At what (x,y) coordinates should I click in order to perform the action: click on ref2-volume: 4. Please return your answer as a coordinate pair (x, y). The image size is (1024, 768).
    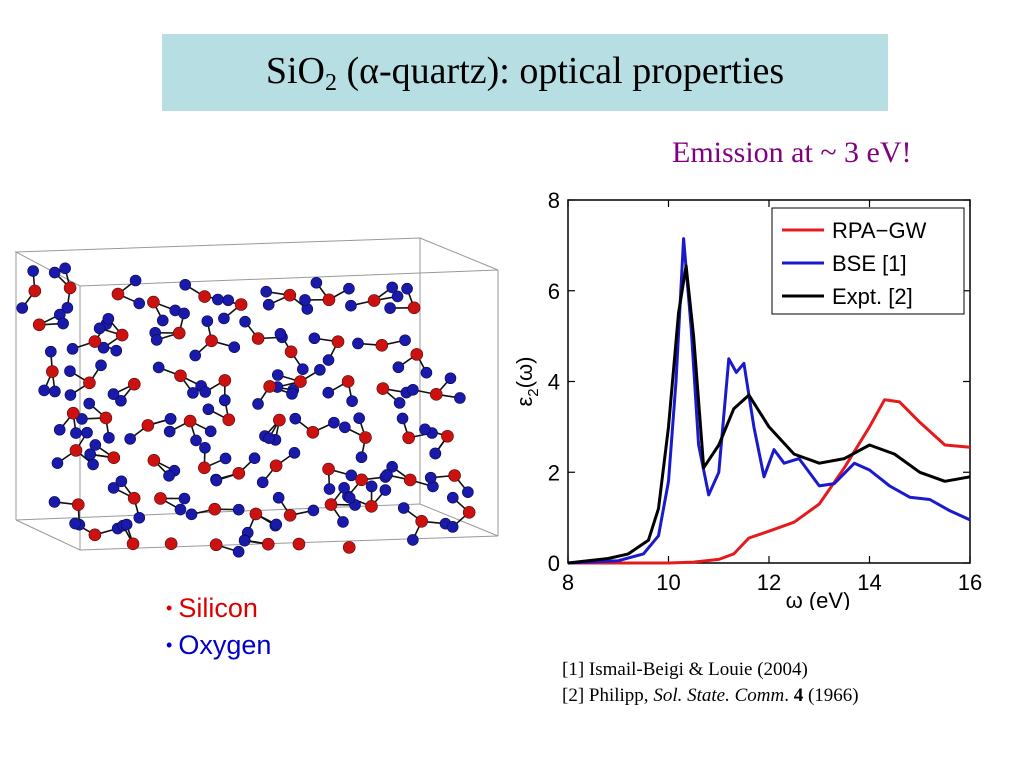
    Looking at the image, I should click on (798, 695).